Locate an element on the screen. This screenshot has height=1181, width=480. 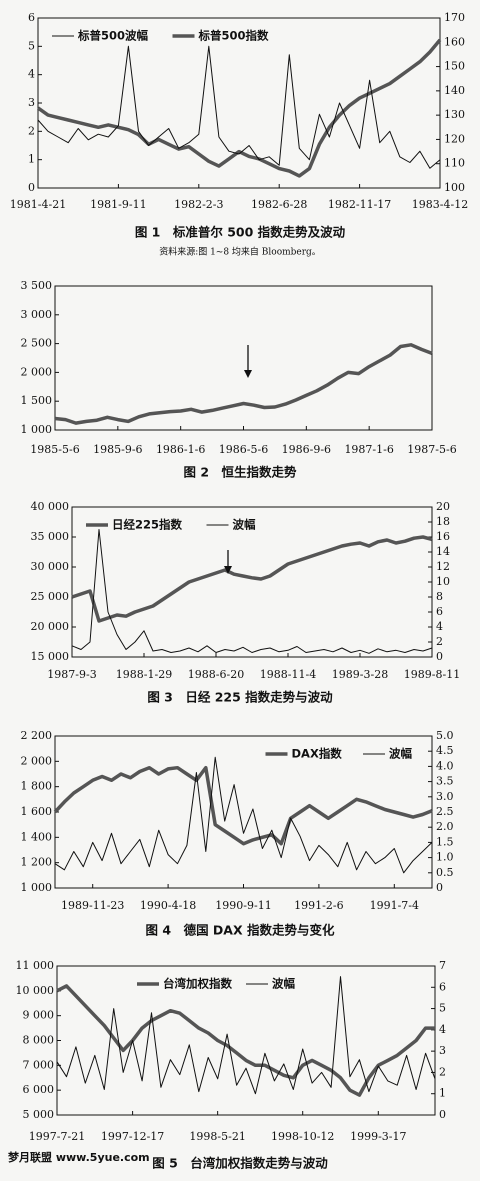
x-tick-label: 1986-9-6 is located at coordinates (306, 449).